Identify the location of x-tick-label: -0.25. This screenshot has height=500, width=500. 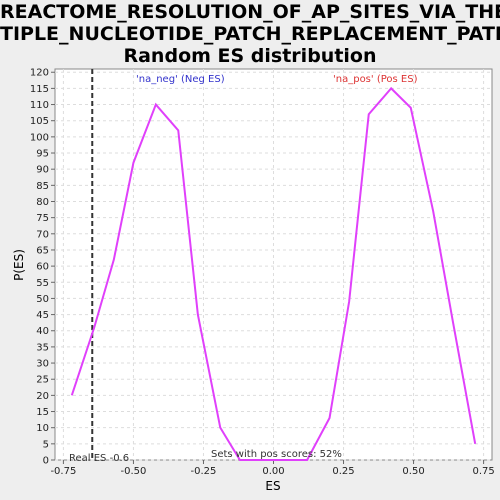
(204, 471).